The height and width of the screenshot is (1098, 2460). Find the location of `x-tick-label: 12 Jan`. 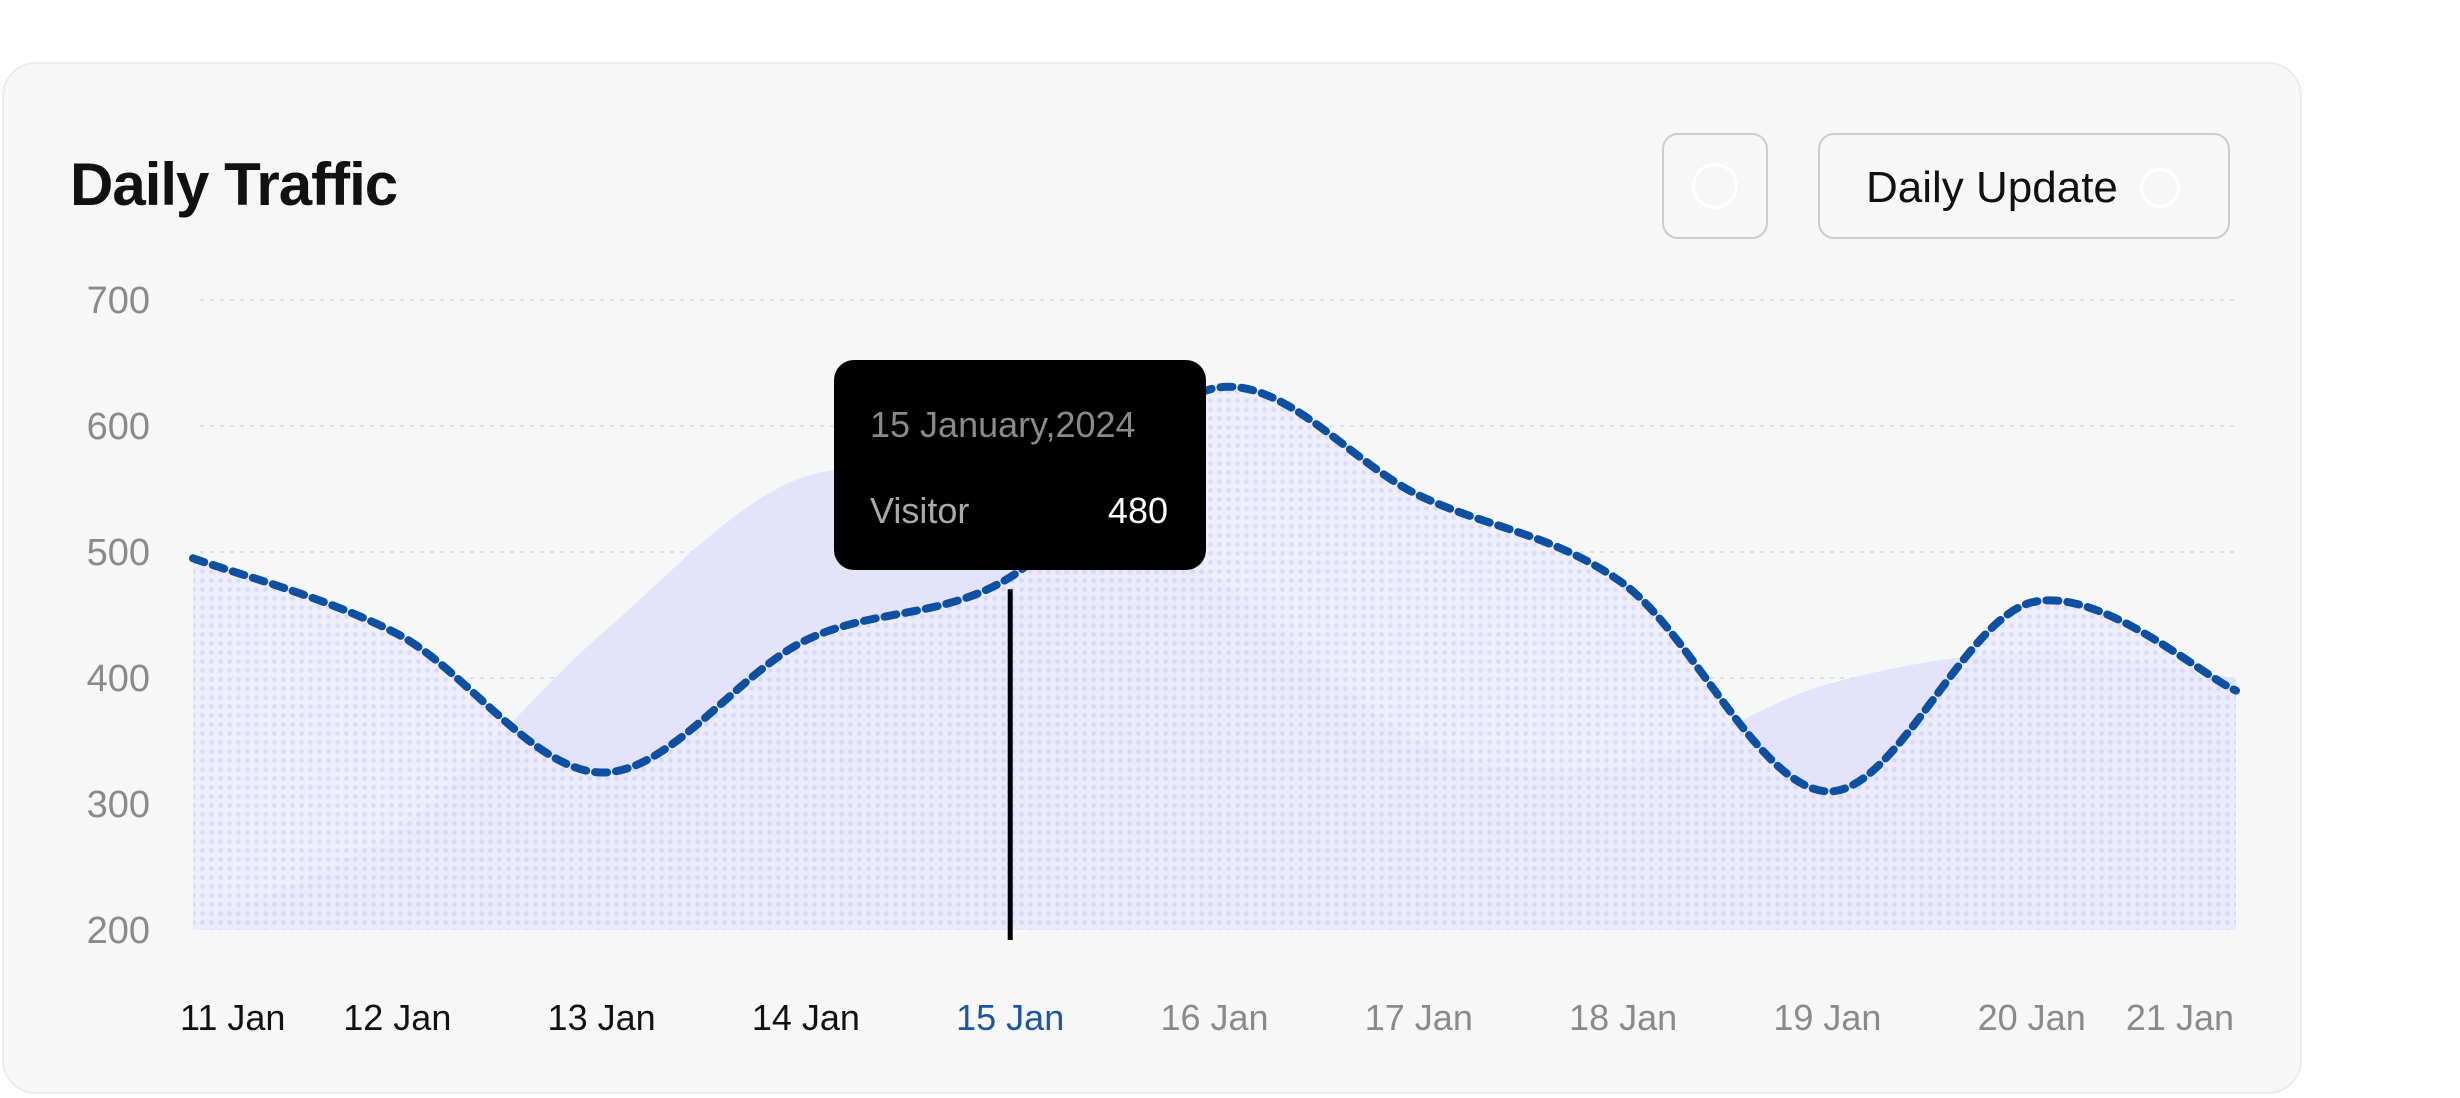

x-tick-label: 12 Jan is located at coordinates (397, 1017).